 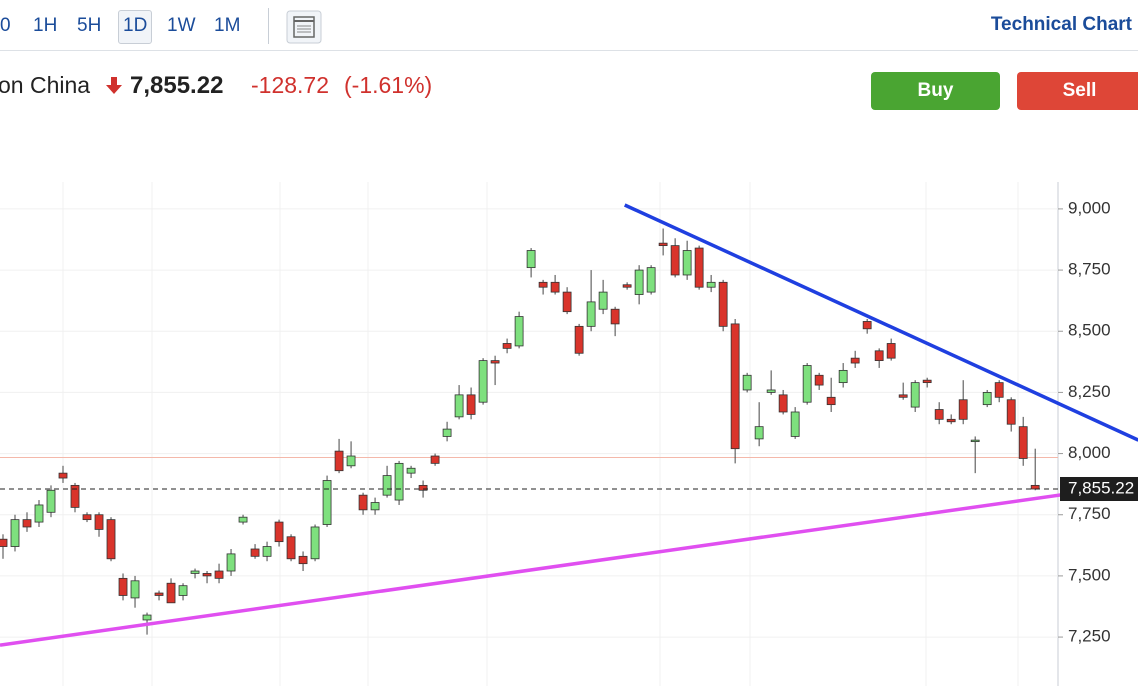 I want to click on change: -128.72, so click(x=290, y=85).